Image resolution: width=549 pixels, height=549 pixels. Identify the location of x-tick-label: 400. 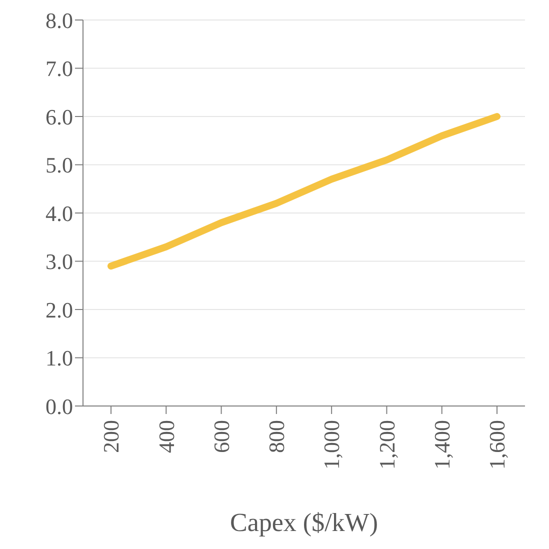
(166, 436).